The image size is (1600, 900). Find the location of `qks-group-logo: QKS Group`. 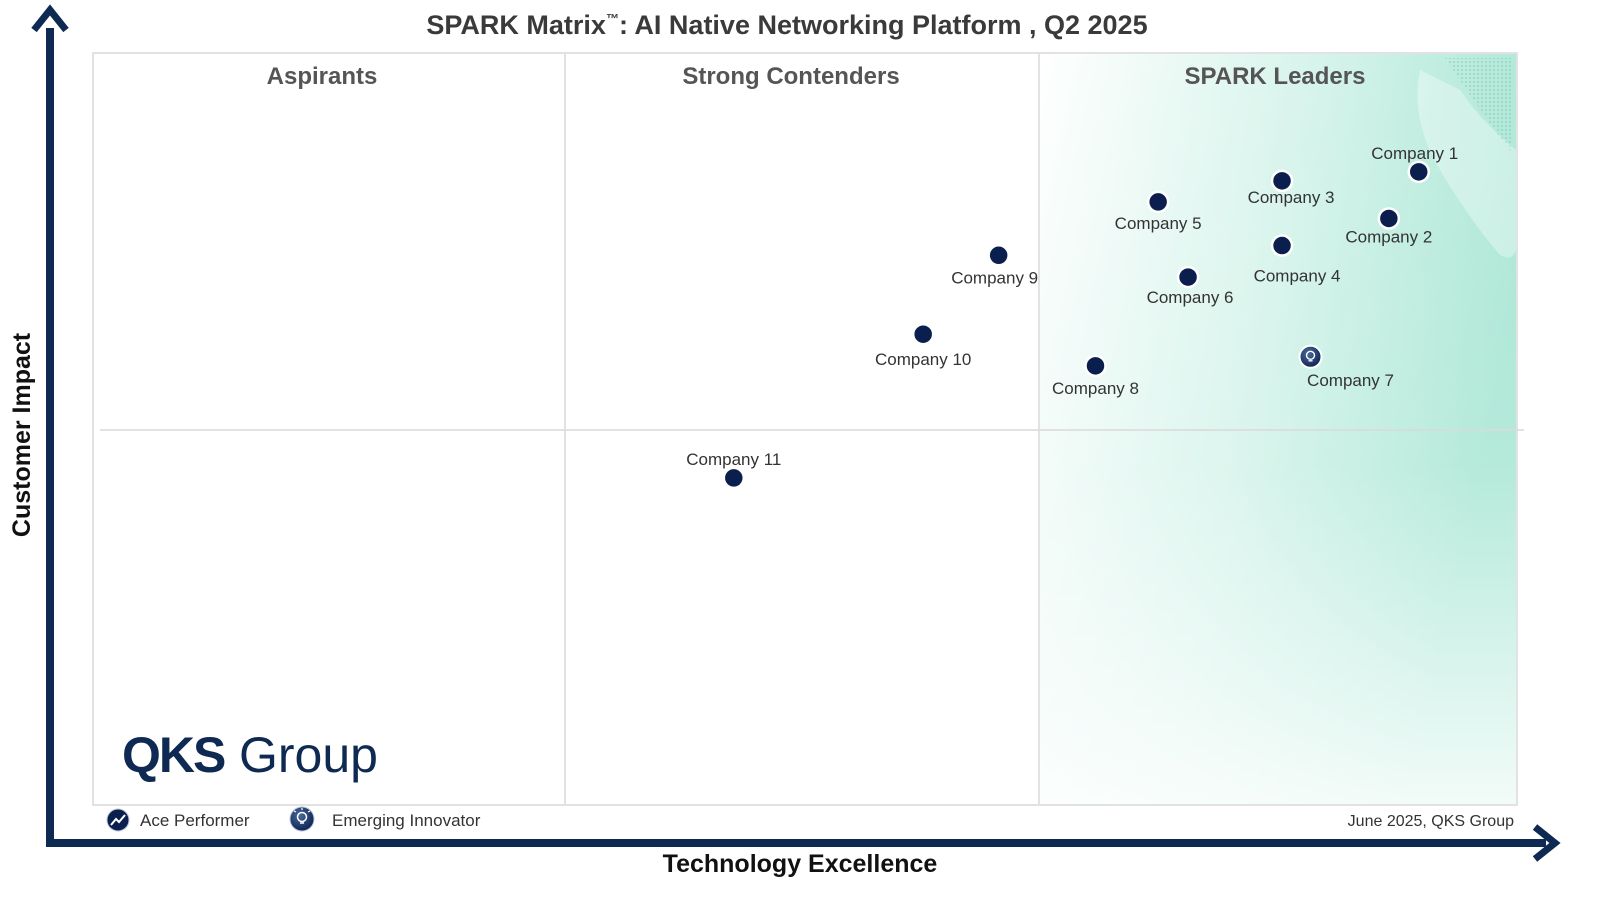

qks-group-logo: QKS Group is located at coordinates (250, 755).